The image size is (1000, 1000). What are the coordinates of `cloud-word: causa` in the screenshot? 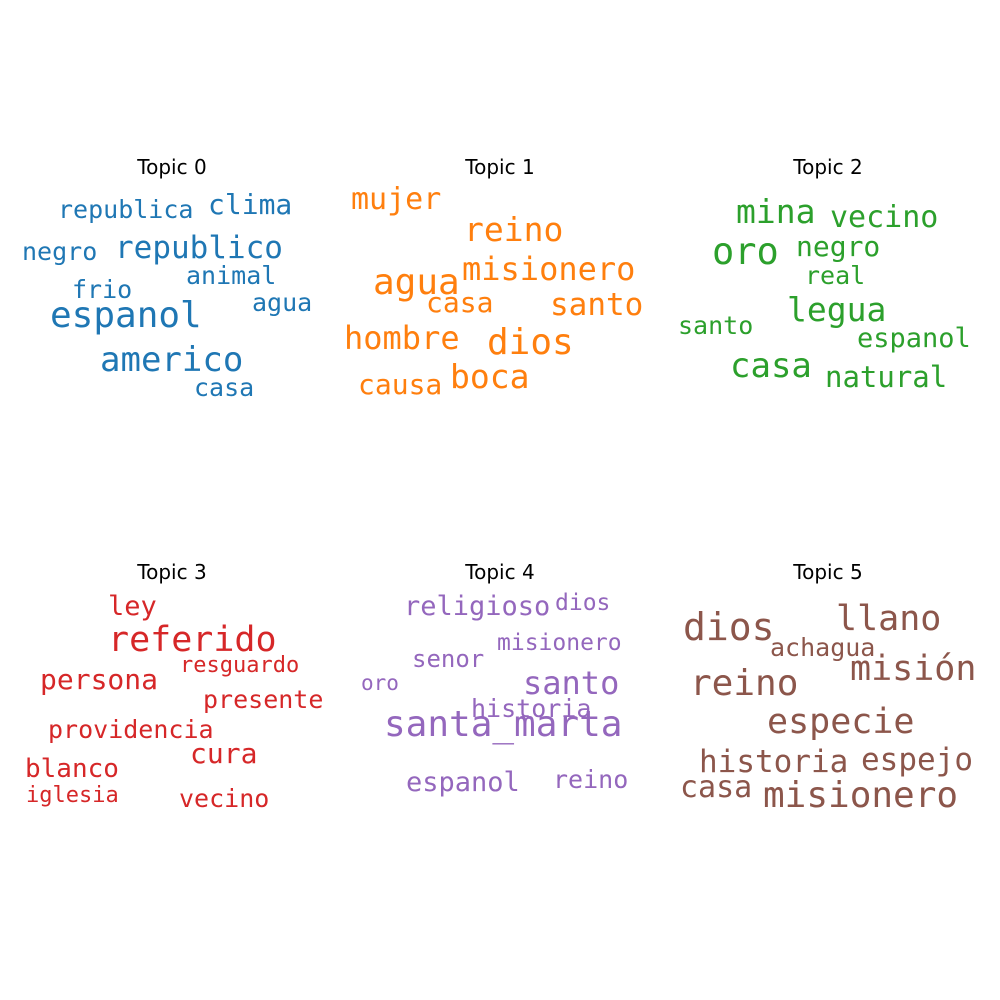 It's located at (400, 384).